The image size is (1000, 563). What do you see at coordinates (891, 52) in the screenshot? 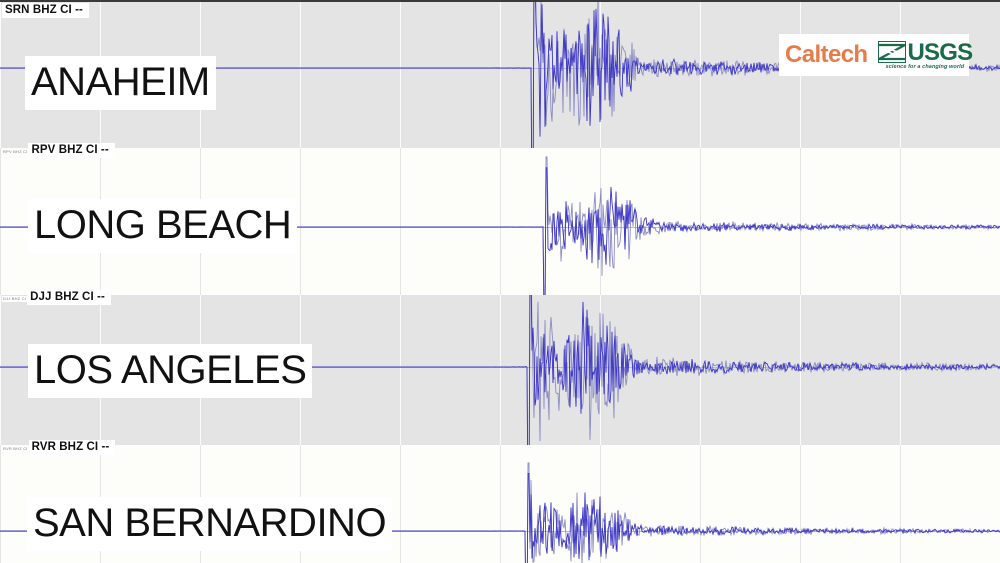
I see `usgs-wave-mark-icon` at bounding box center [891, 52].